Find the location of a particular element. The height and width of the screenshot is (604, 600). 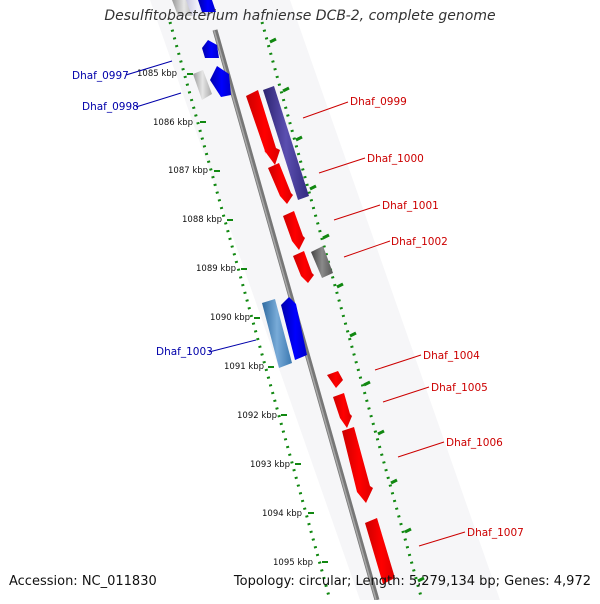

scale-label-1094: 1094 kbp is located at coordinates (282, 514).